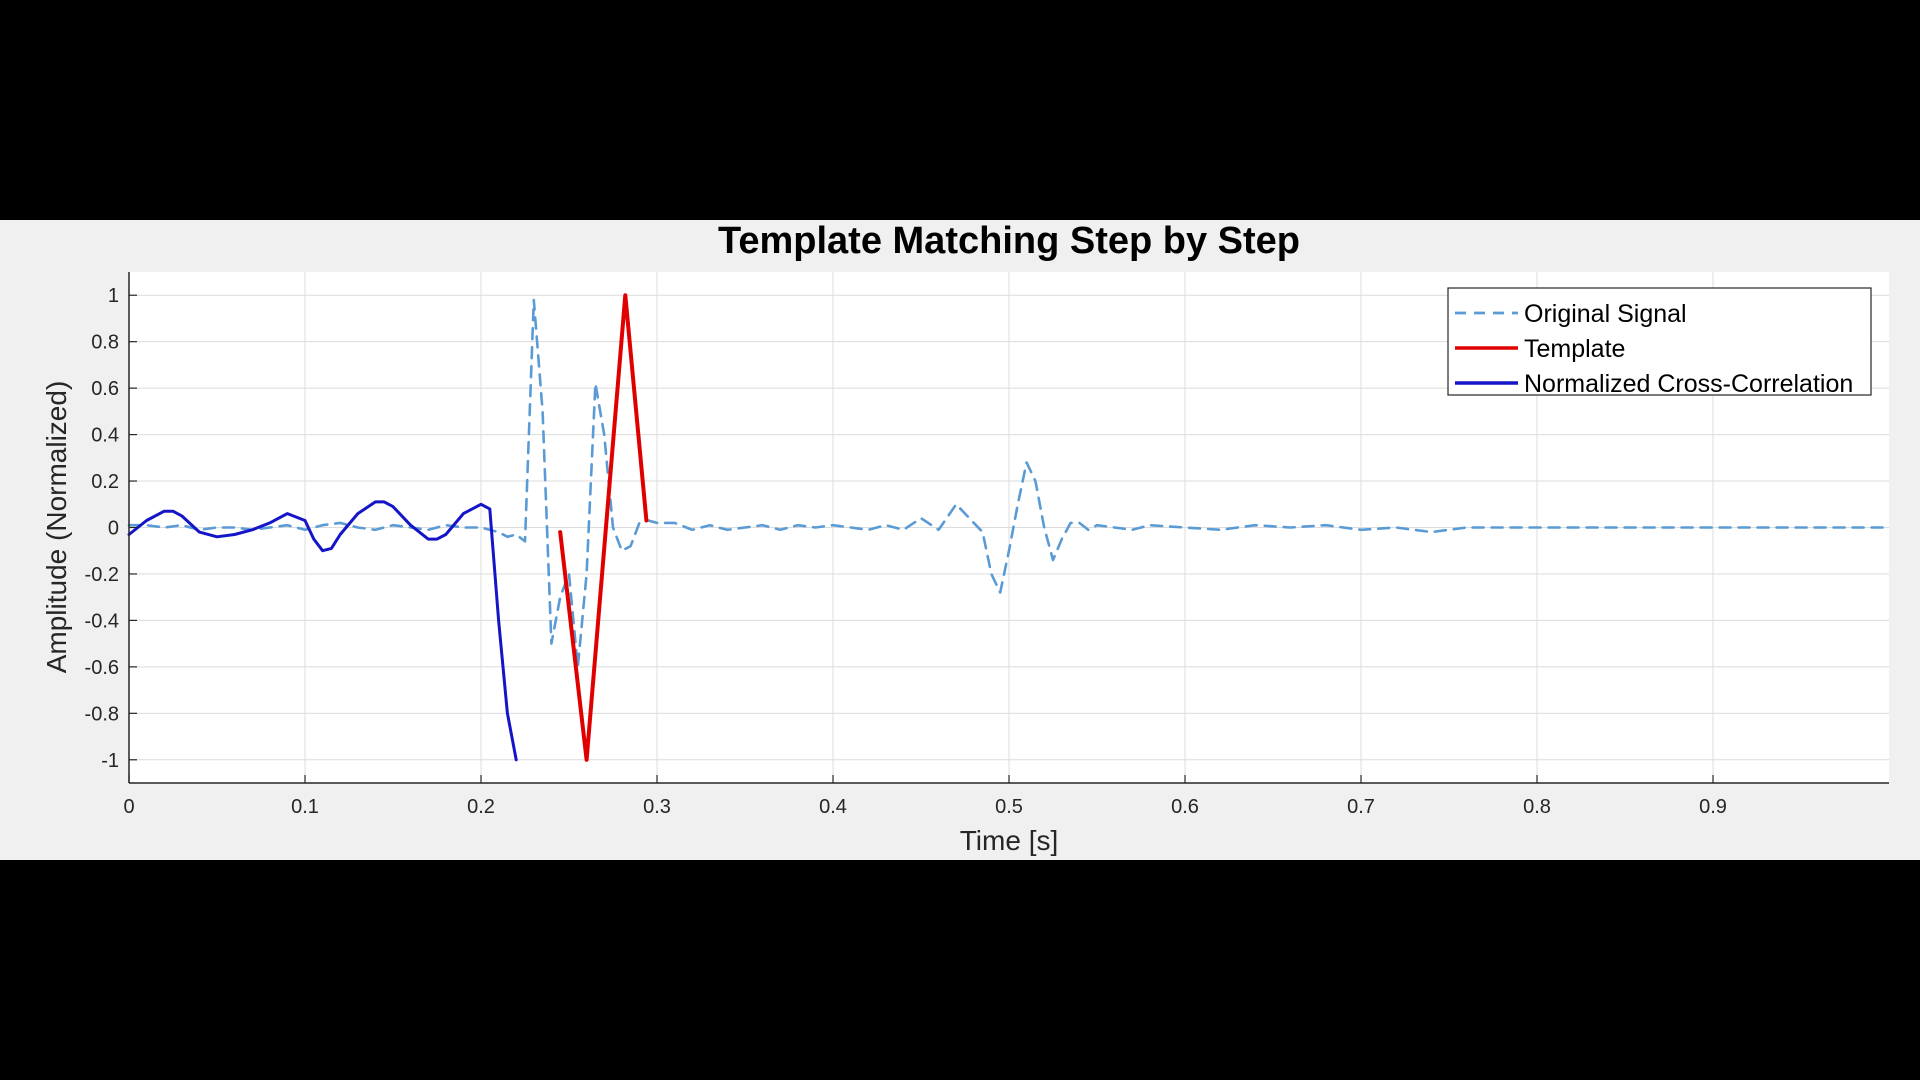 This screenshot has height=1080, width=1920. I want to click on legend-label-original-signal: Original Signal, so click(1605, 314).